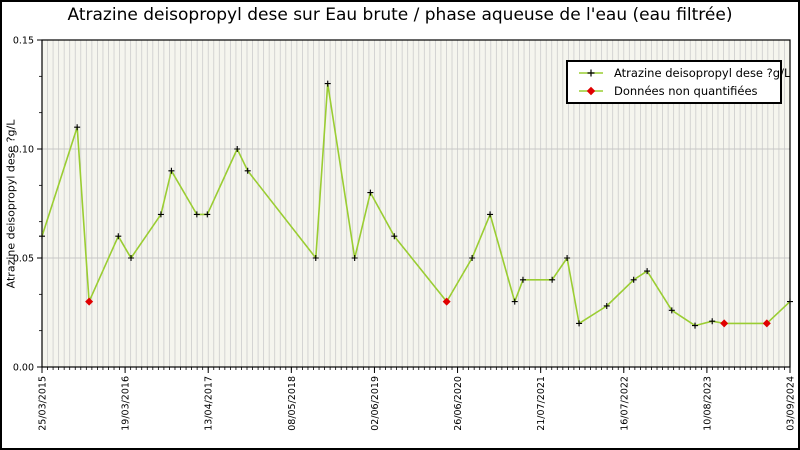 This screenshot has width=800, height=450. I want to click on y-tick-label: 0.05, so click(23, 259).